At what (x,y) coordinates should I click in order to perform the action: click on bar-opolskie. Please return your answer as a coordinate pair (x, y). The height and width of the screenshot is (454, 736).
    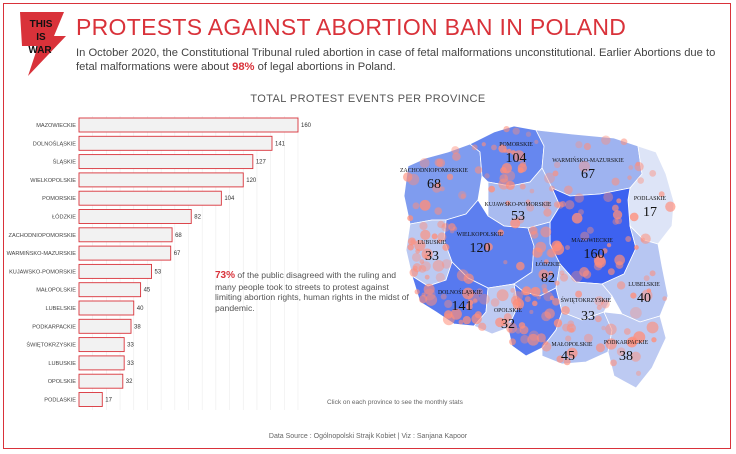
    Looking at the image, I should click on (101, 381).